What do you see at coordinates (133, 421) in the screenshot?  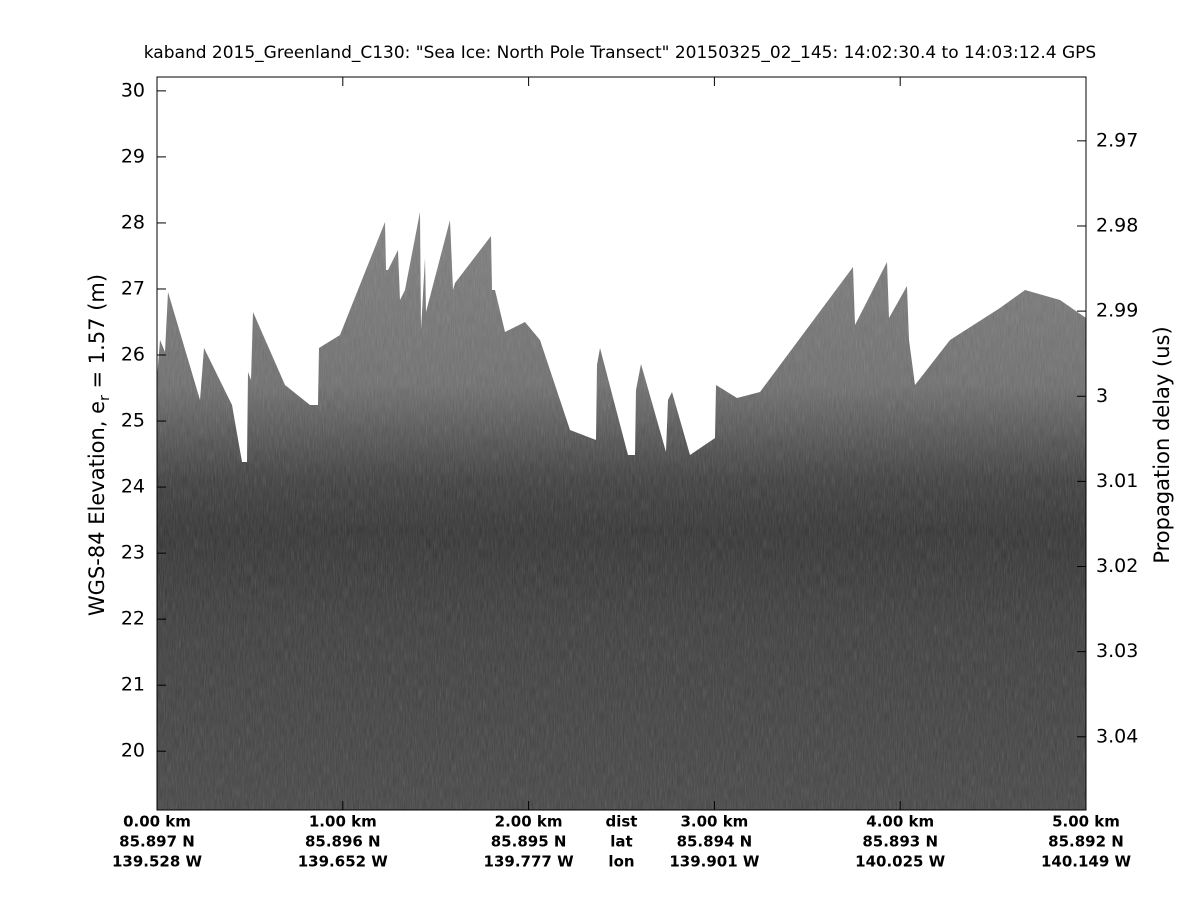 I see `y-tick-label: 25` at bounding box center [133, 421].